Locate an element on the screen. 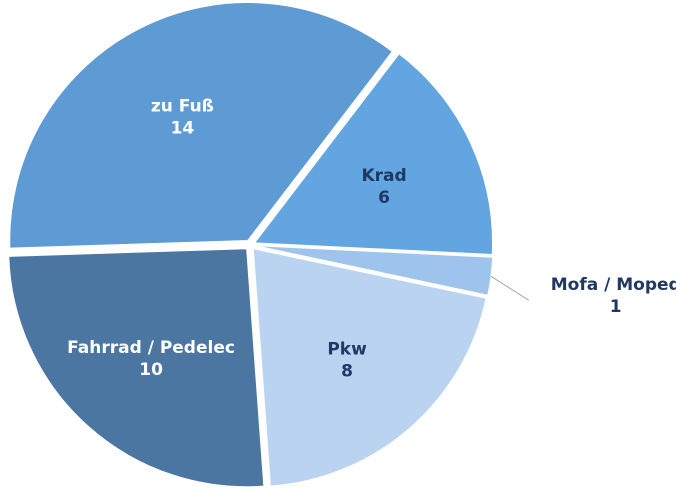 The width and height of the screenshot is (676, 489). slice-value: 6 is located at coordinates (384, 198).